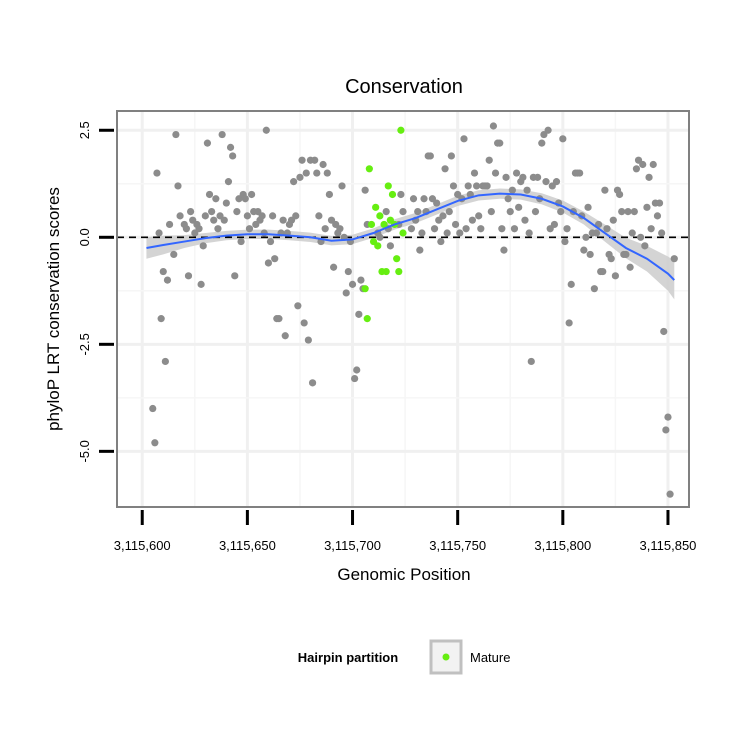  I want to click on x-axis-title: Genomic Position, so click(403, 574).